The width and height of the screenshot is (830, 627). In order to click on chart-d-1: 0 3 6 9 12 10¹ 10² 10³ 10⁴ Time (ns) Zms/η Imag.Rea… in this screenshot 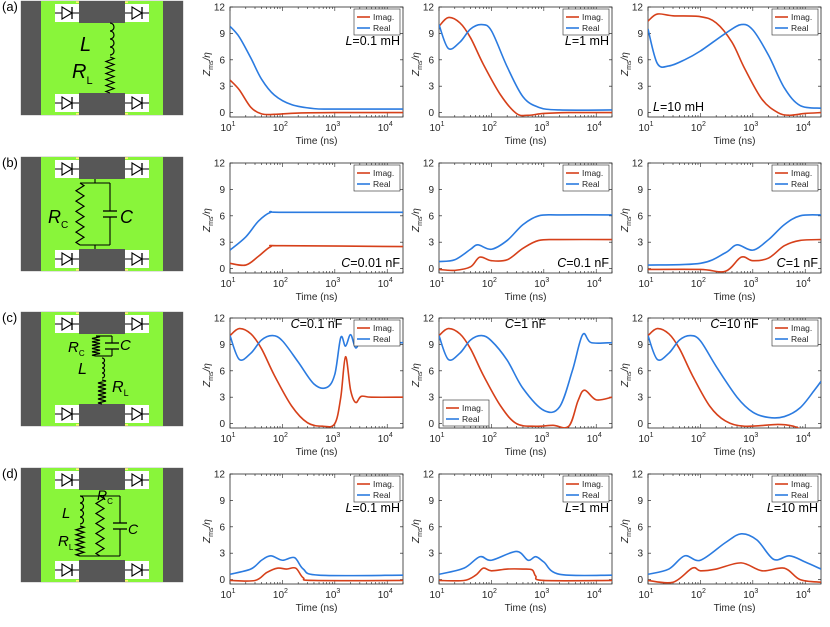, I will do `click(303, 542)`.